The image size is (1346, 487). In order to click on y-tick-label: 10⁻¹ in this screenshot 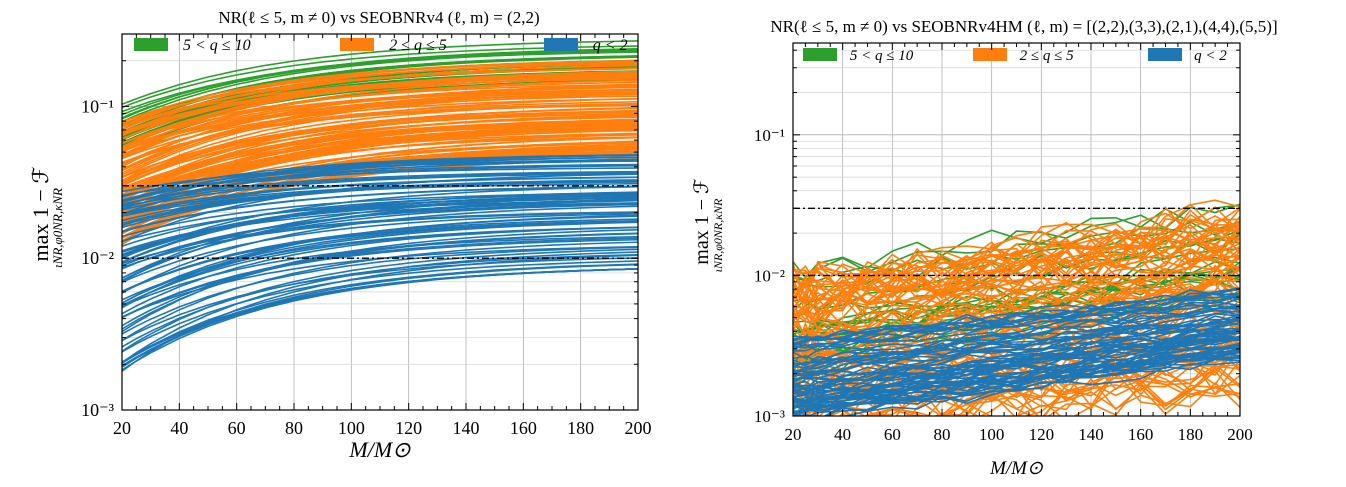, I will do `click(97, 106)`.